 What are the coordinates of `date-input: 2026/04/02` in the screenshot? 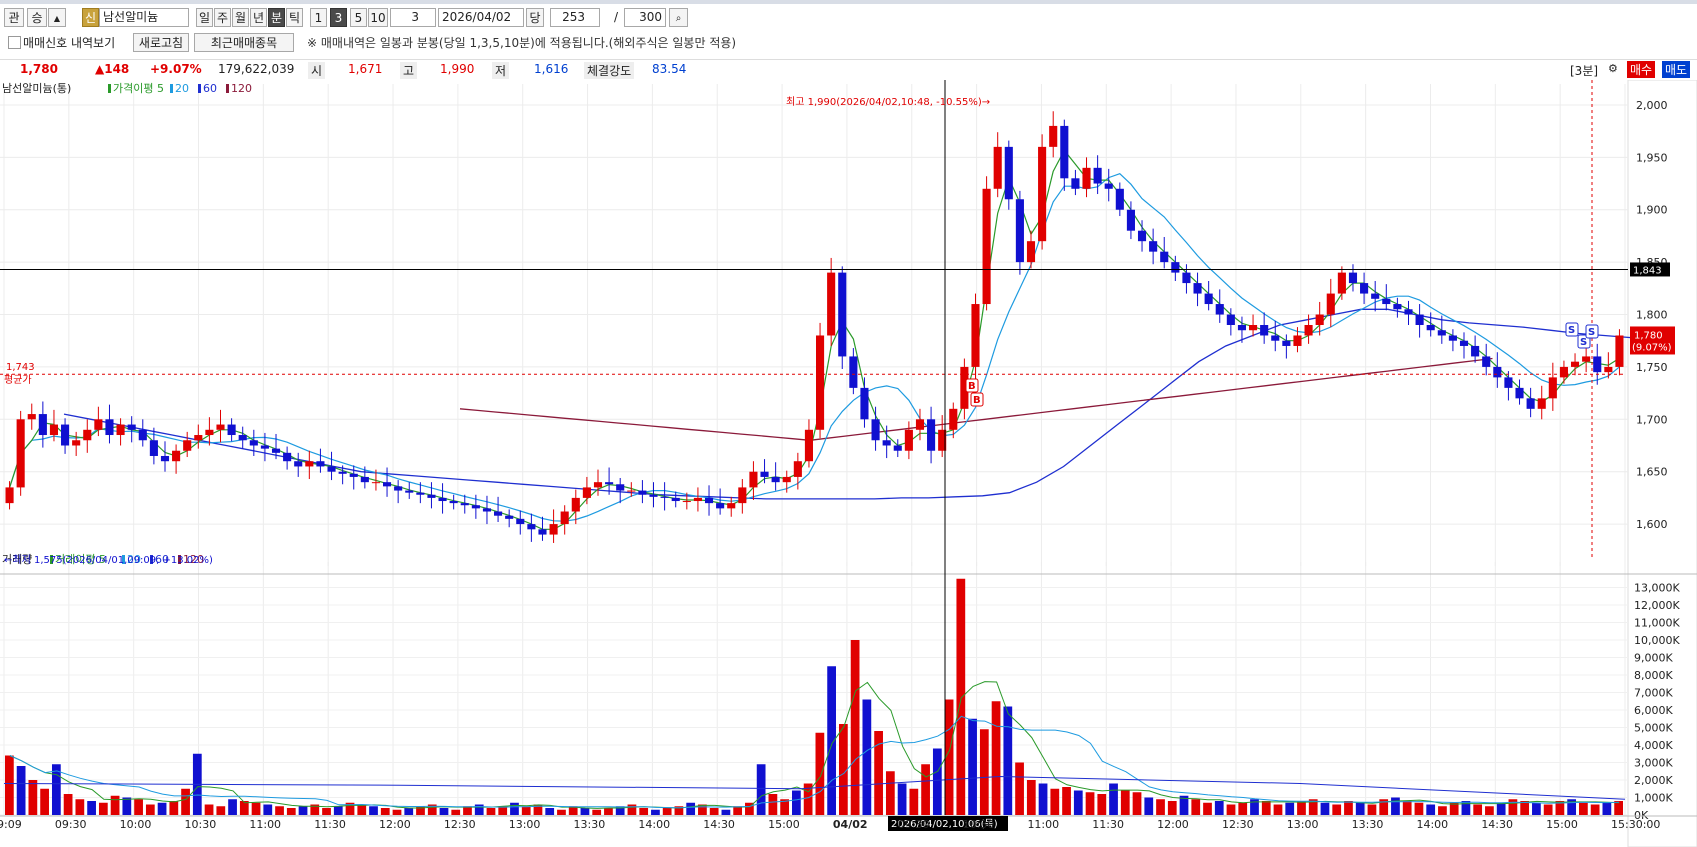 It's located at (481, 17).